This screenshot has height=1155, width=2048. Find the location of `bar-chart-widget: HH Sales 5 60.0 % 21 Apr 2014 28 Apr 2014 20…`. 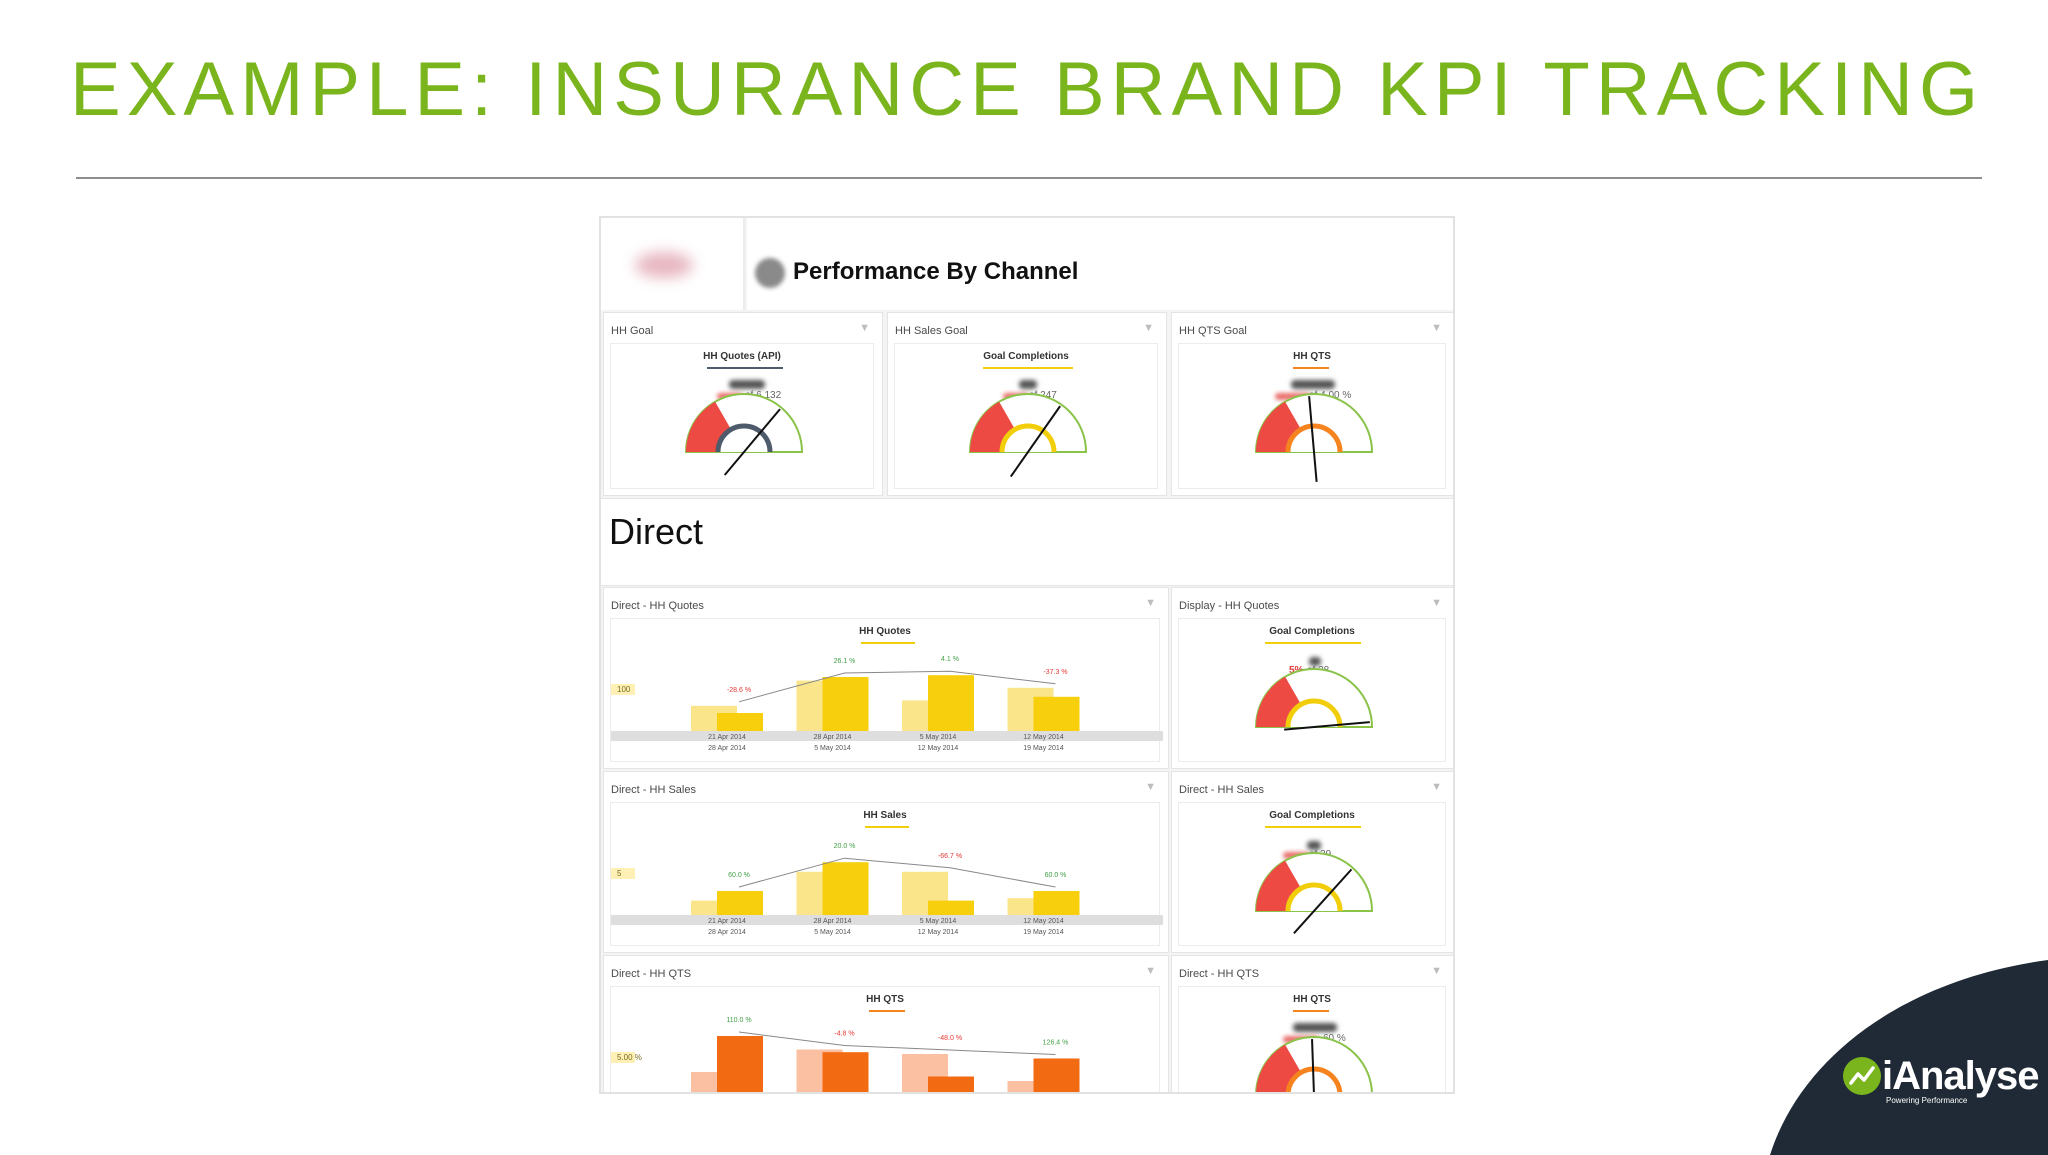

bar-chart-widget: HH Sales 5 60.0 % 21 Apr 2014 28 Apr 2014 20… is located at coordinates (886, 874).